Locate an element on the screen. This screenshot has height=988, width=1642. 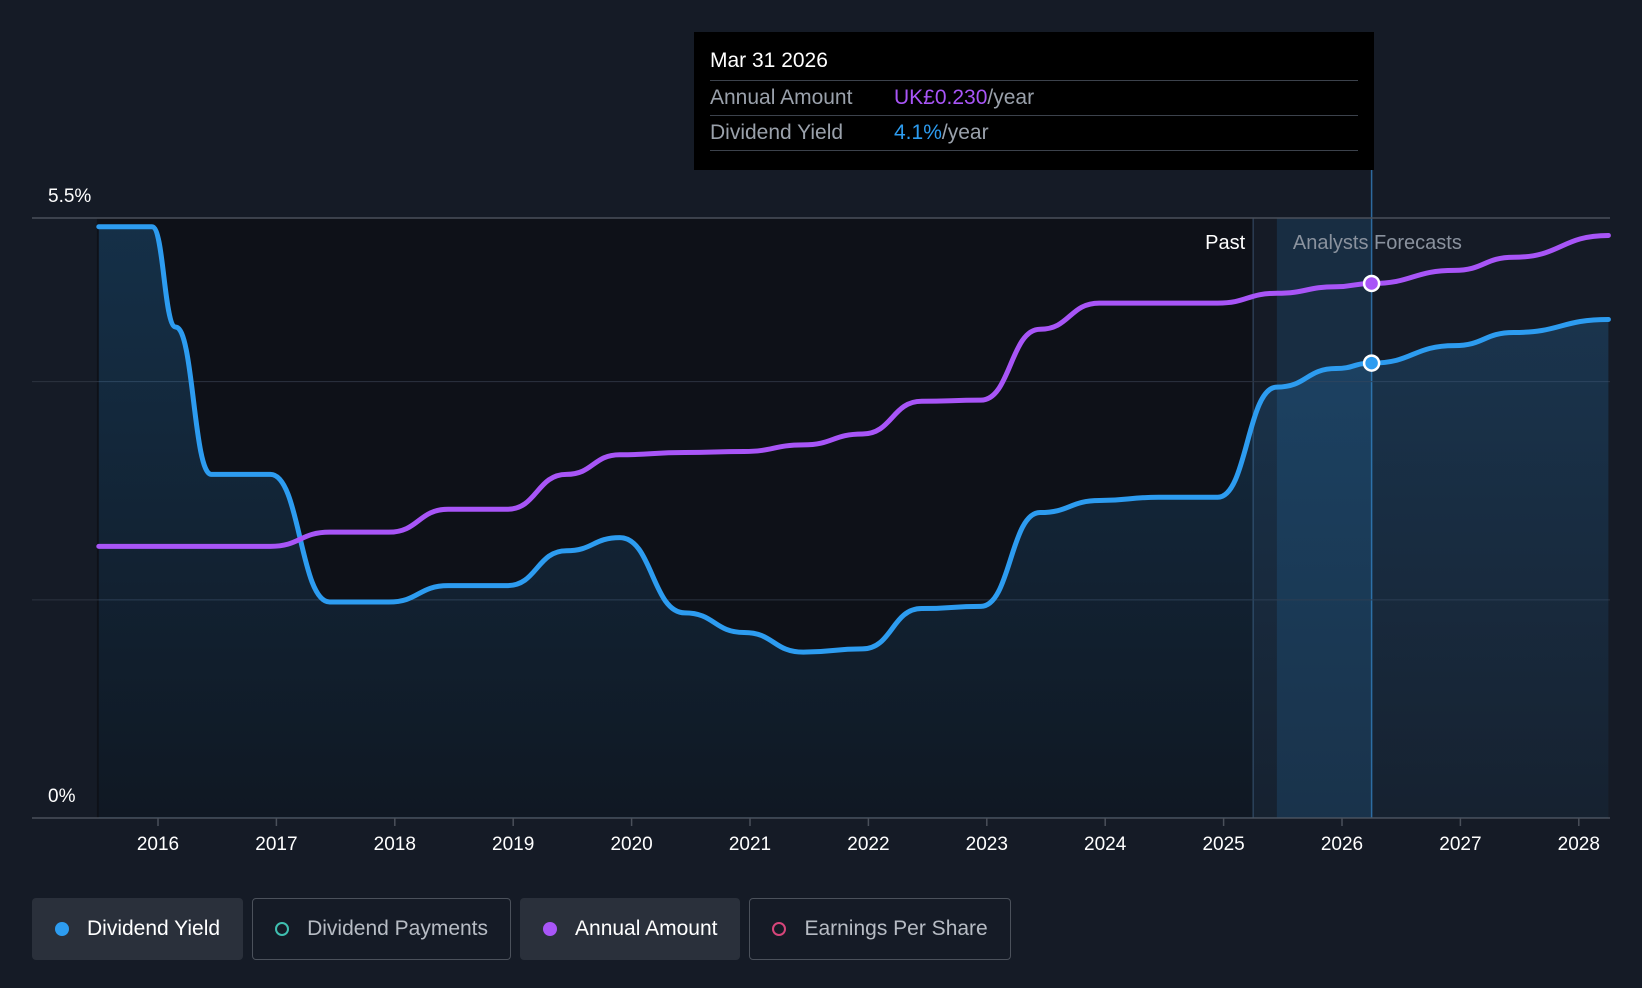
earnings-per-share-ring-icon is located at coordinates (779, 929).